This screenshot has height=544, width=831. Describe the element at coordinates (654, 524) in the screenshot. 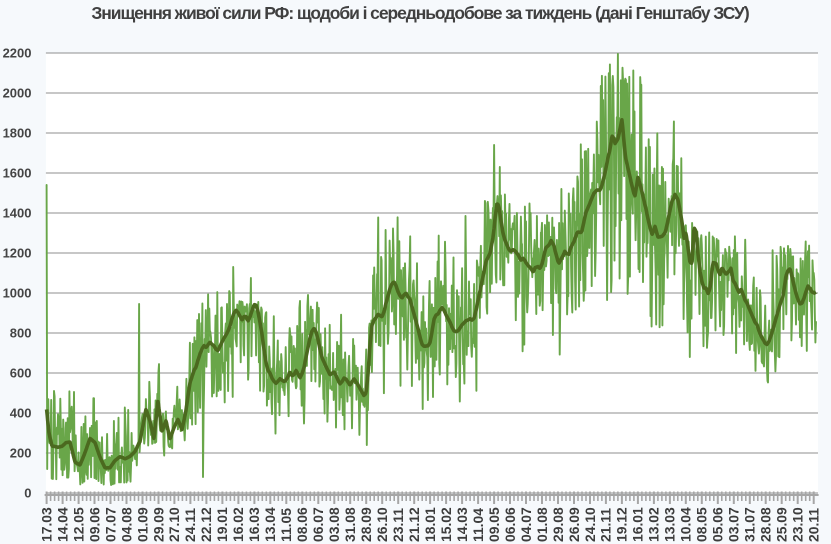

I see `svg-text: 13.02` at that location.